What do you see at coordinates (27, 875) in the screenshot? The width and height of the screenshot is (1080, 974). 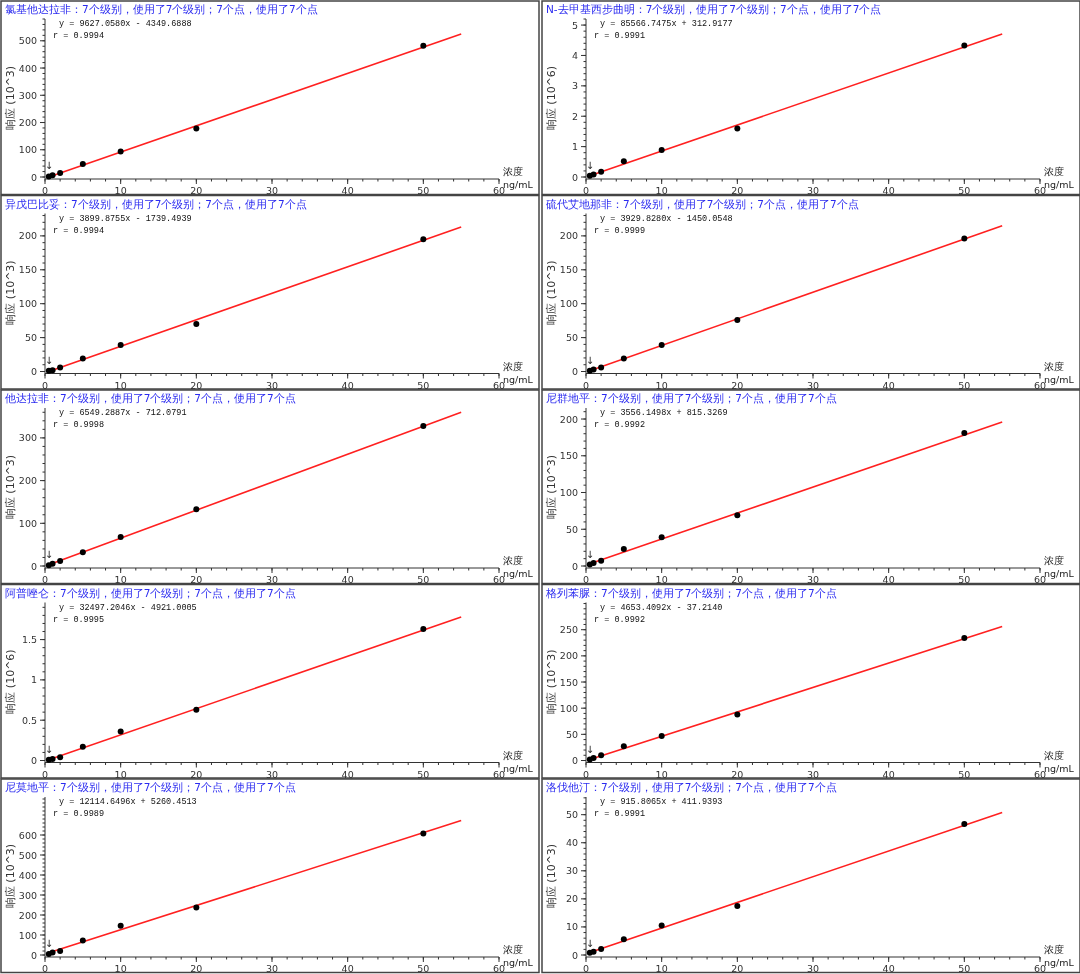 I see `y-tick-label: 400` at bounding box center [27, 875].